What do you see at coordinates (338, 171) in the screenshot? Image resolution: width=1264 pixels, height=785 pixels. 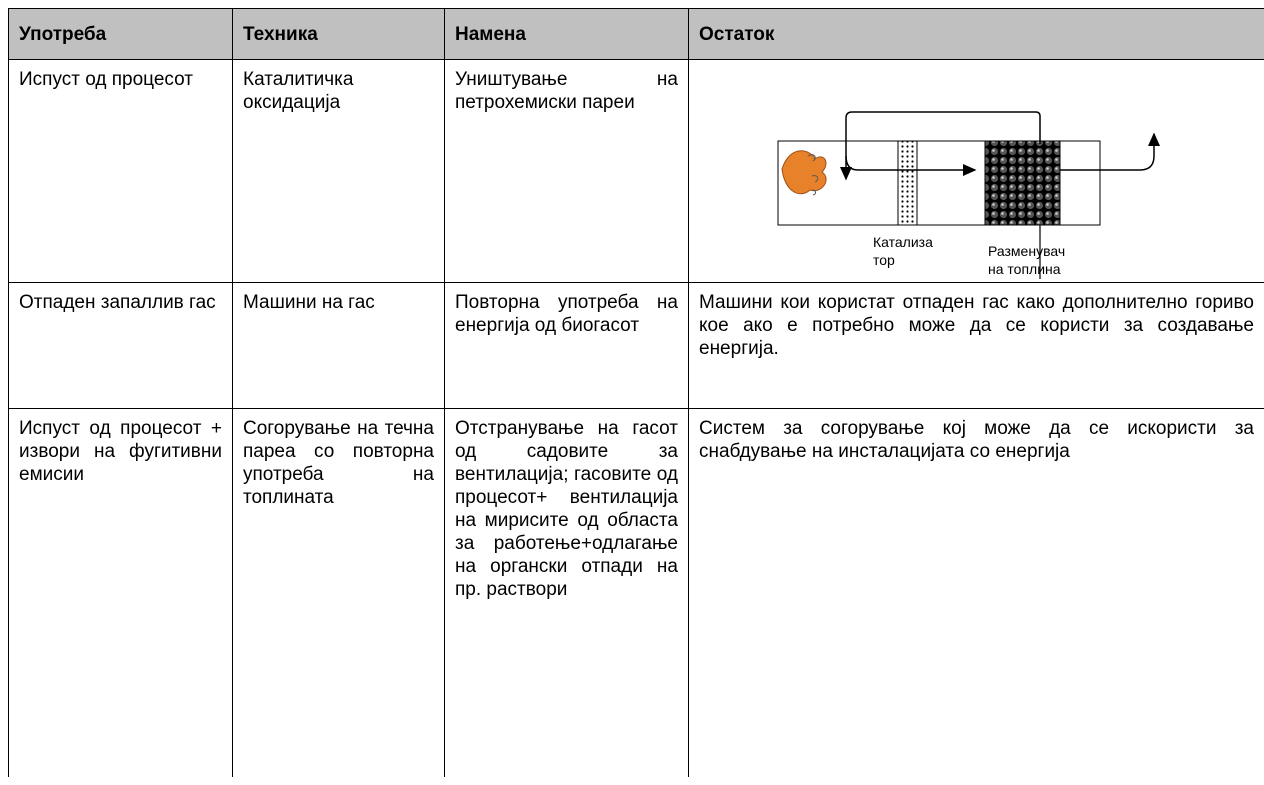 I see `cell: Каталитичка оксидација` at bounding box center [338, 171].